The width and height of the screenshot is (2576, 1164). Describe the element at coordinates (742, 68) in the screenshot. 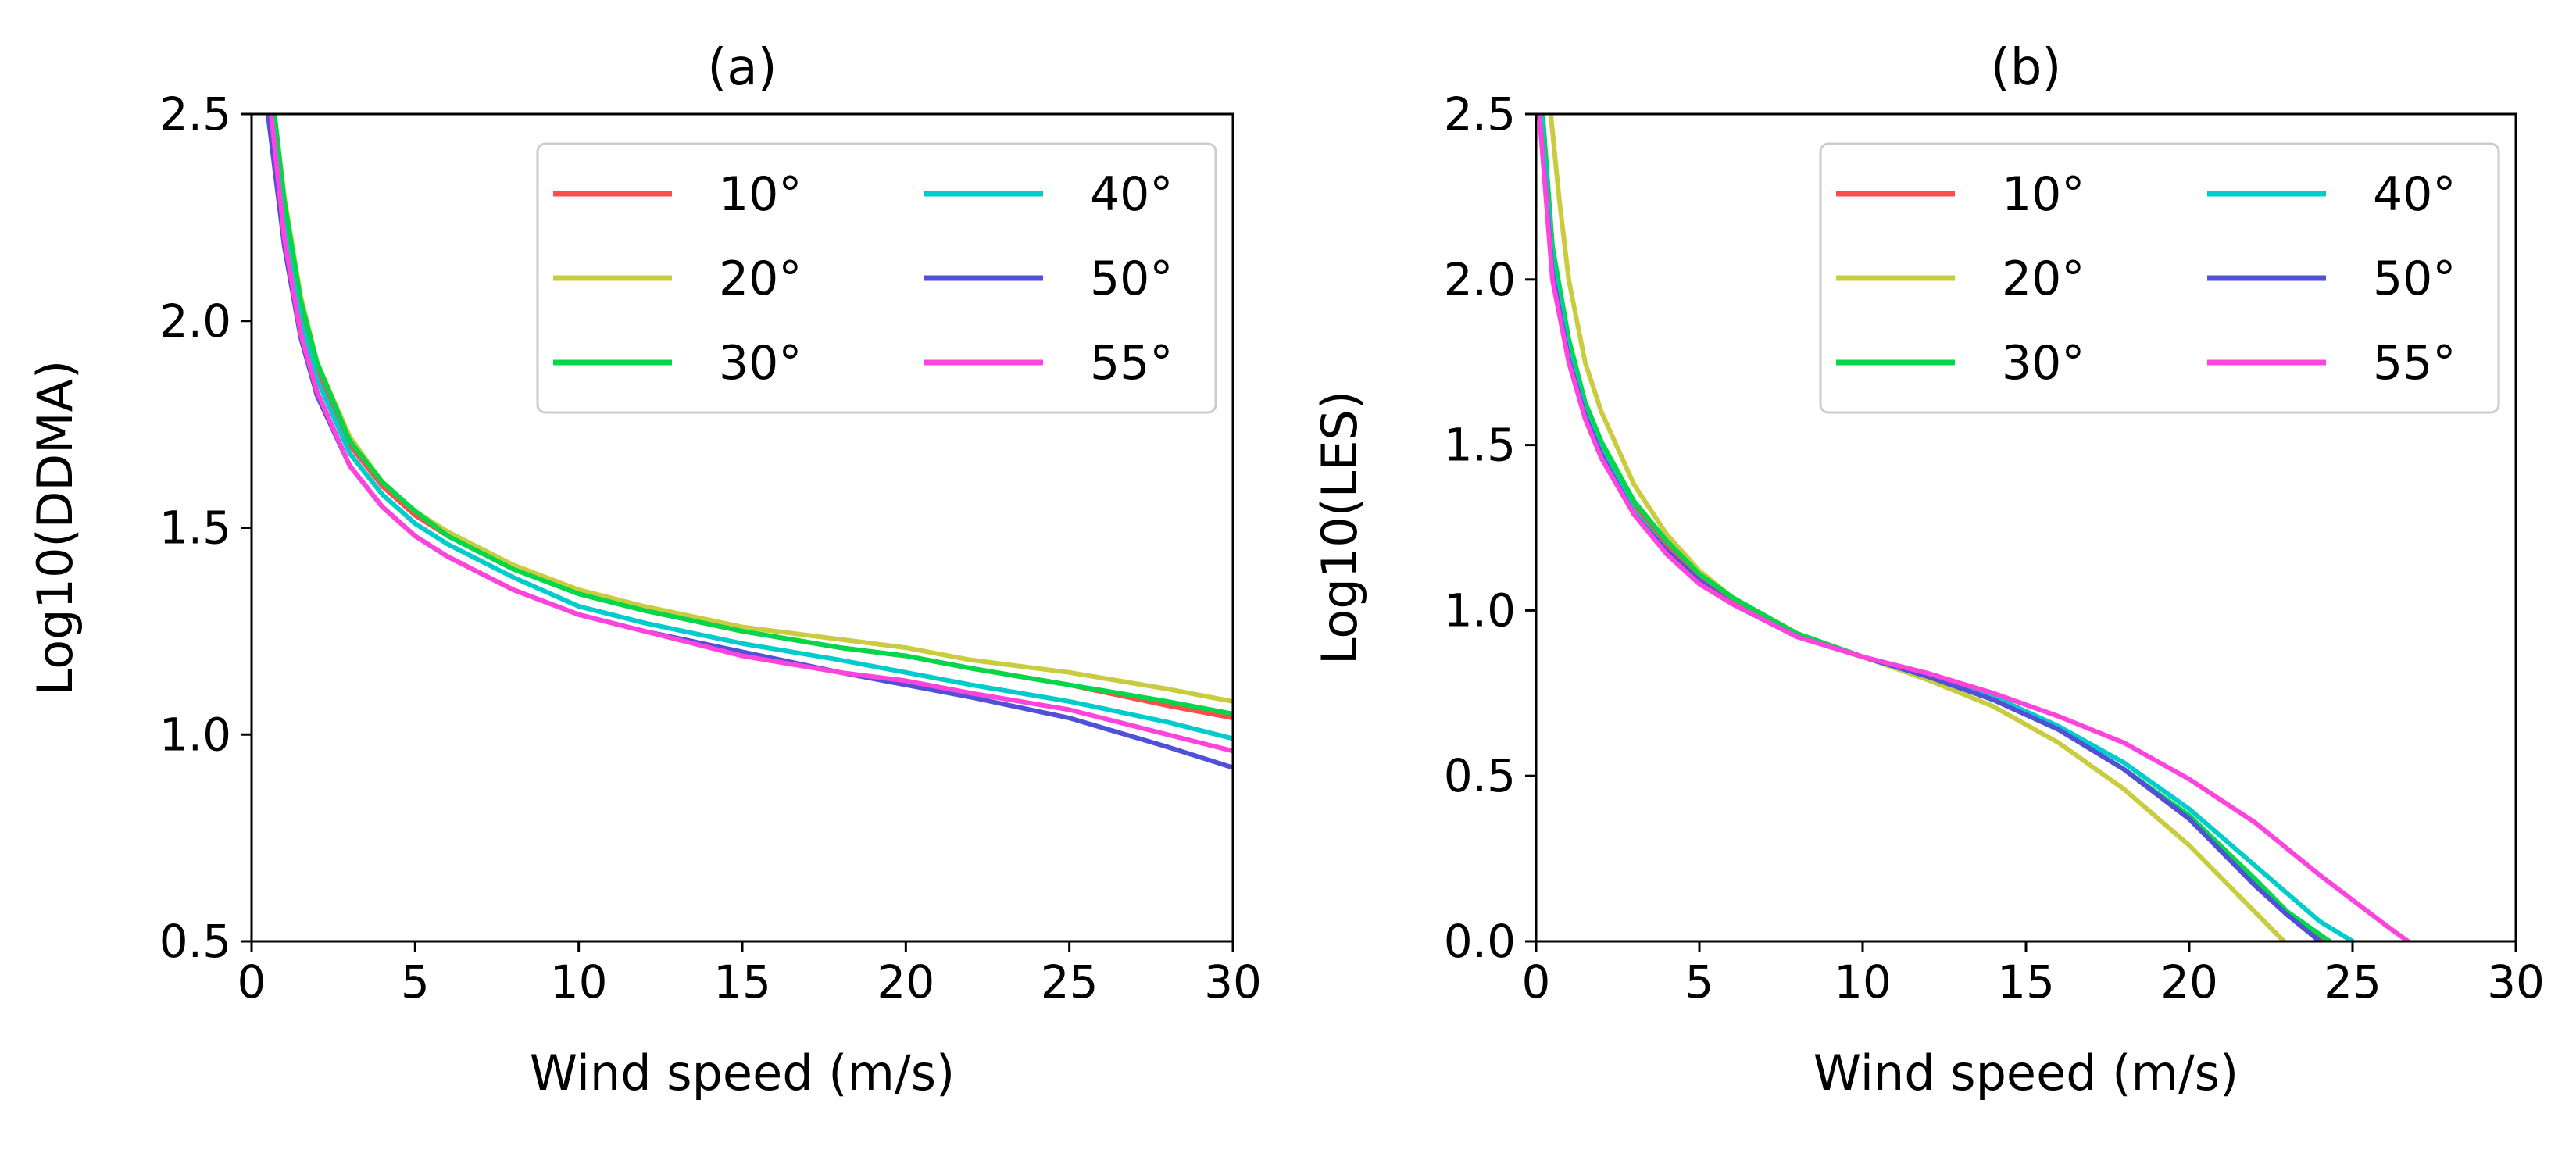

I see `chart-title: (a)` at that location.